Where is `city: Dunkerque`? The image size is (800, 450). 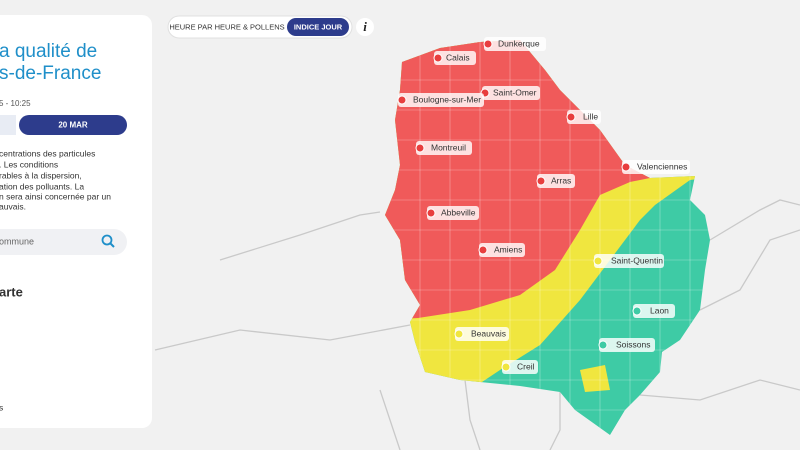 city: Dunkerque is located at coordinates (514, 44).